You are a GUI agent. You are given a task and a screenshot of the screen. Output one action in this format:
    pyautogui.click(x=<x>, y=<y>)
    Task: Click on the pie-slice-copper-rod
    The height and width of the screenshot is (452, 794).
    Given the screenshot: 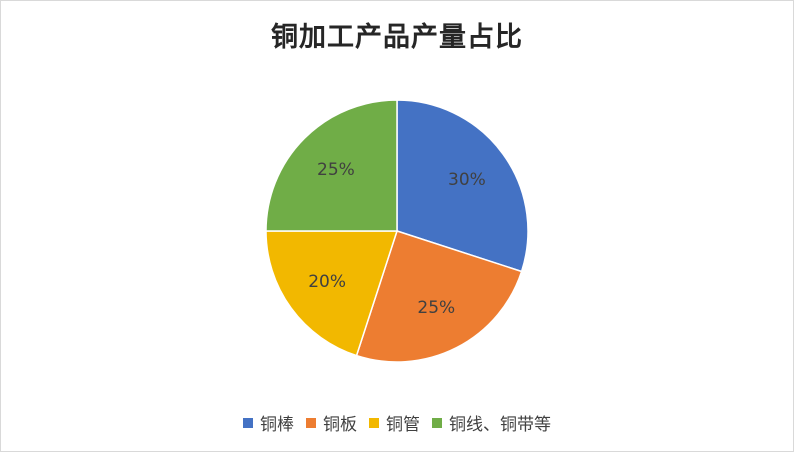 What is the action you would take?
    pyautogui.click(x=462, y=186)
    